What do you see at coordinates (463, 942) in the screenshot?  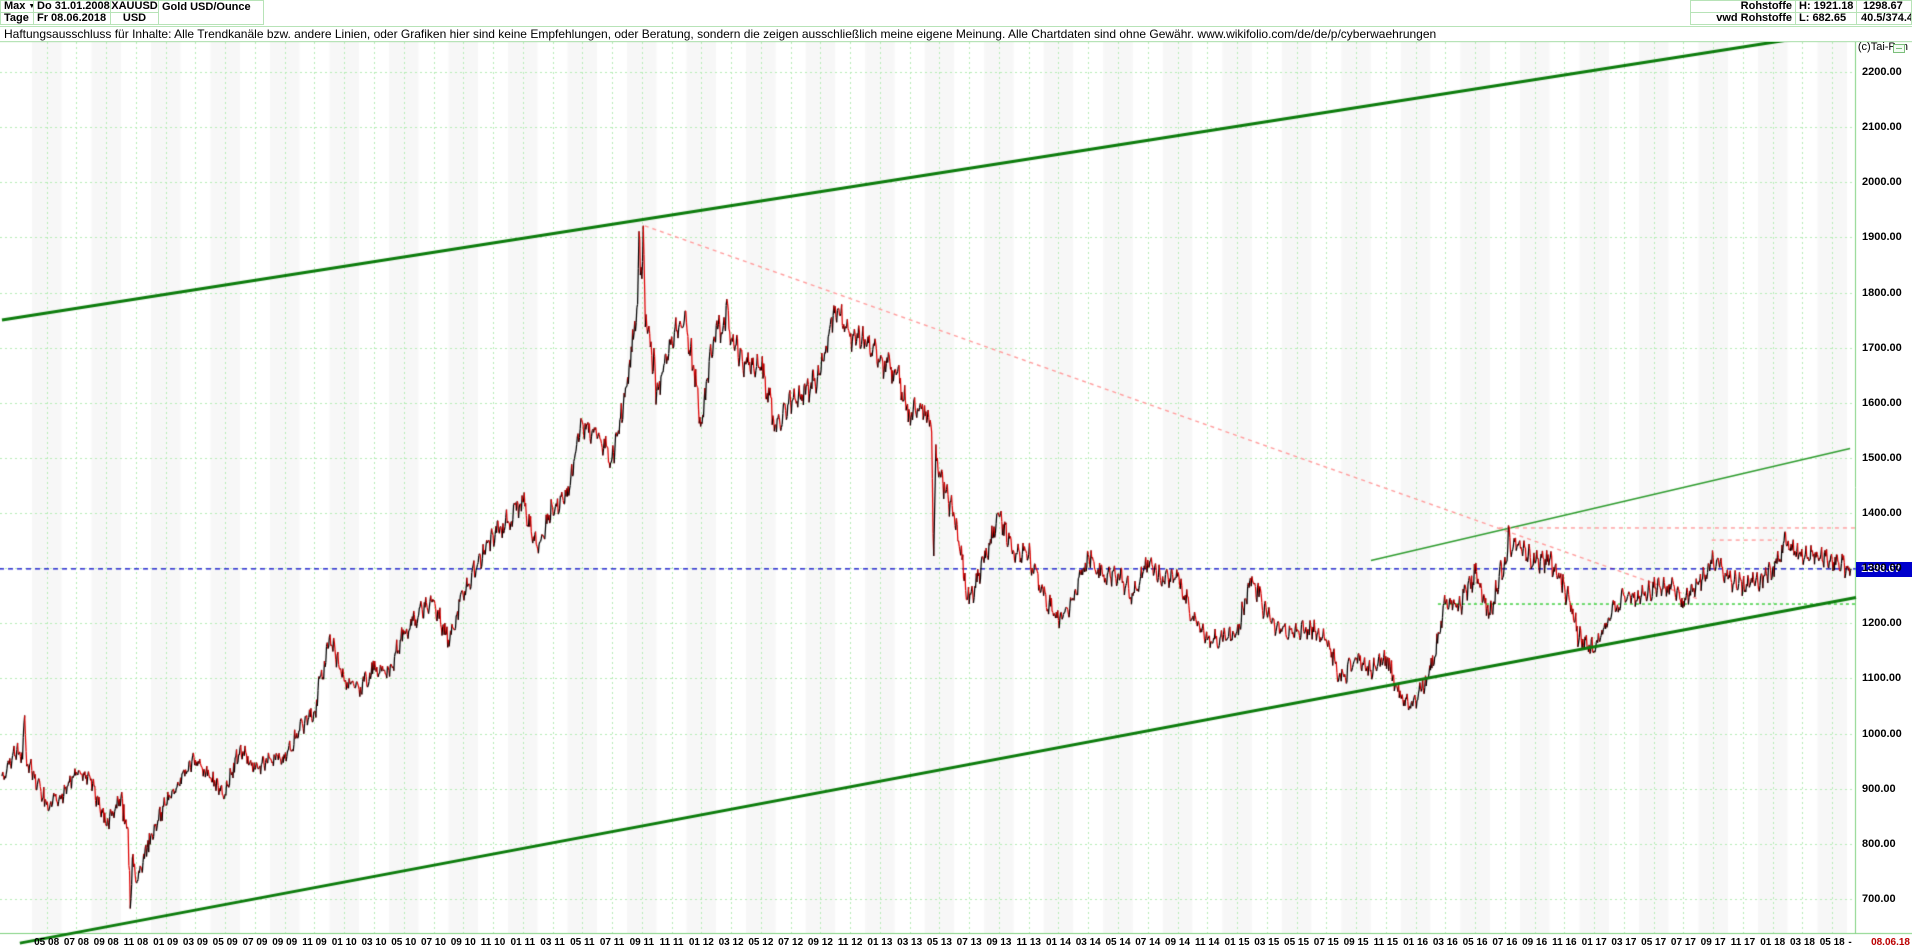 I see `x-axis-tick-label: 09 10` at bounding box center [463, 942].